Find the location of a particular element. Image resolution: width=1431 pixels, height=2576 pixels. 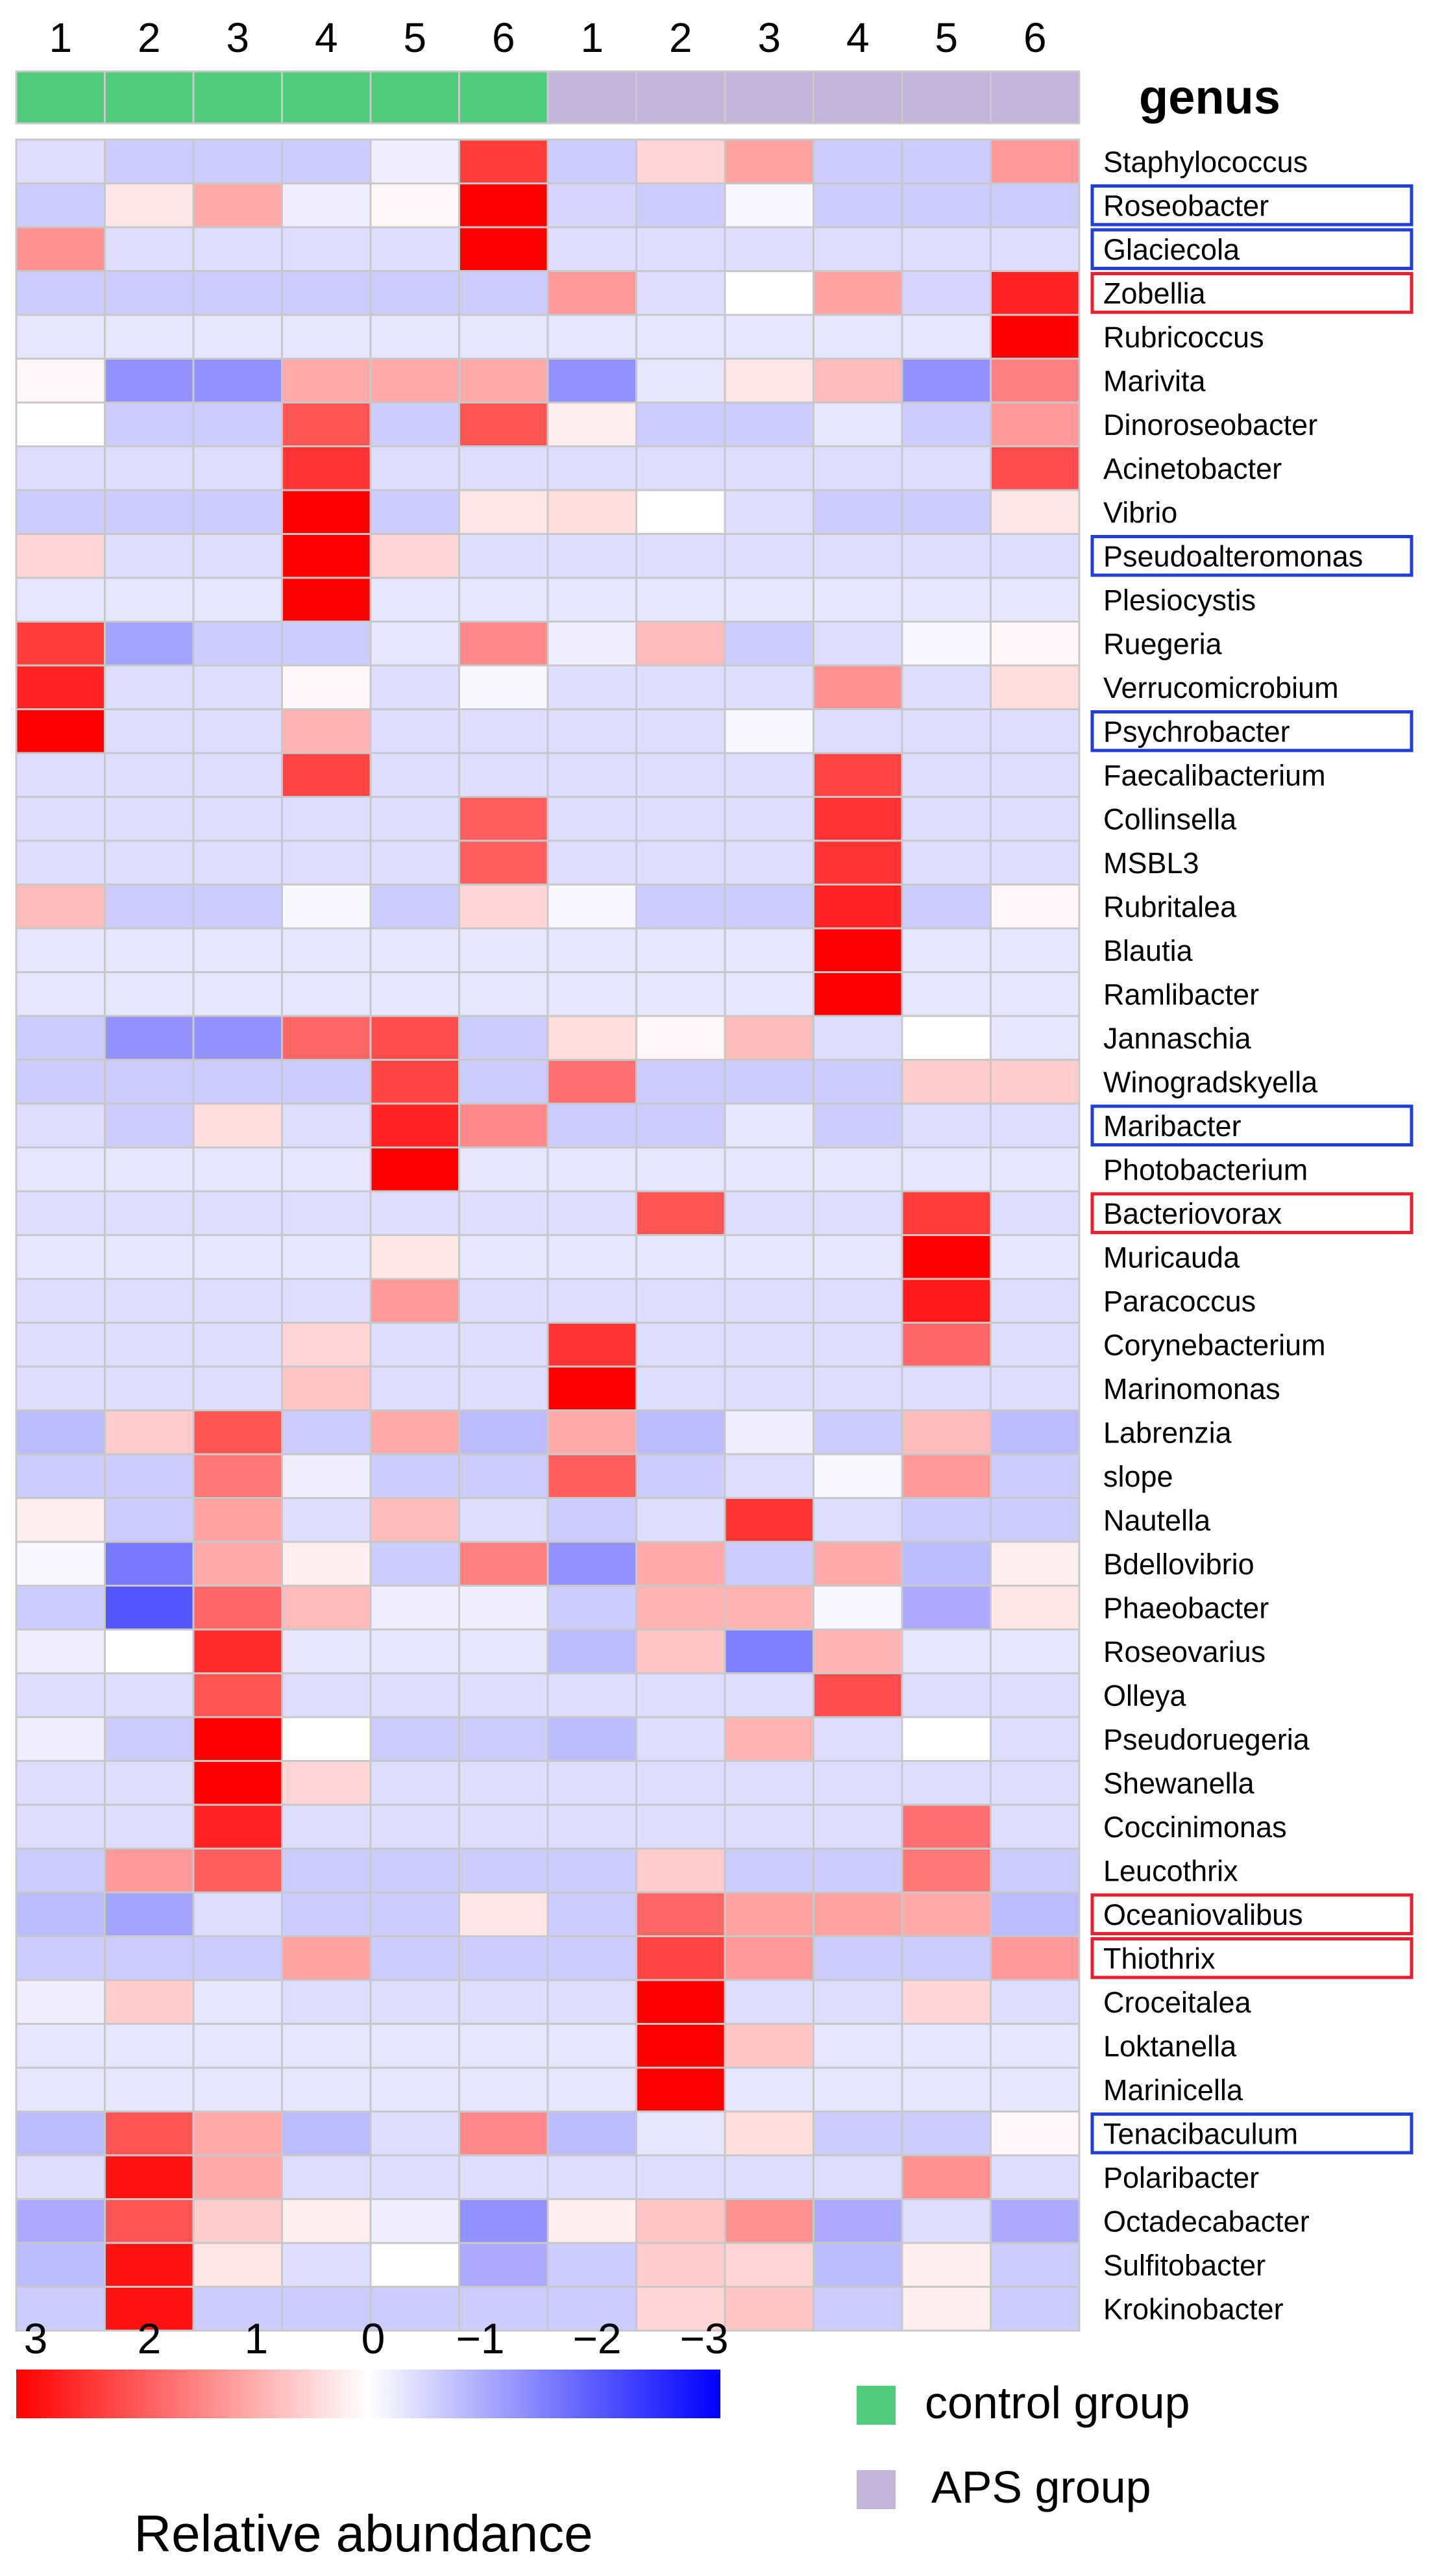

row-label: Octadecabacter is located at coordinates (1207, 2221).